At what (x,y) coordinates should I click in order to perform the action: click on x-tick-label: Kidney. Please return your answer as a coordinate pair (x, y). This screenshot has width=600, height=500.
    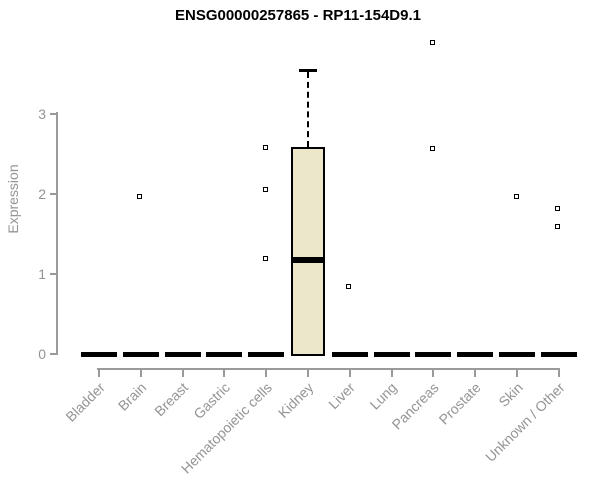
    Looking at the image, I should click on (296, 400).